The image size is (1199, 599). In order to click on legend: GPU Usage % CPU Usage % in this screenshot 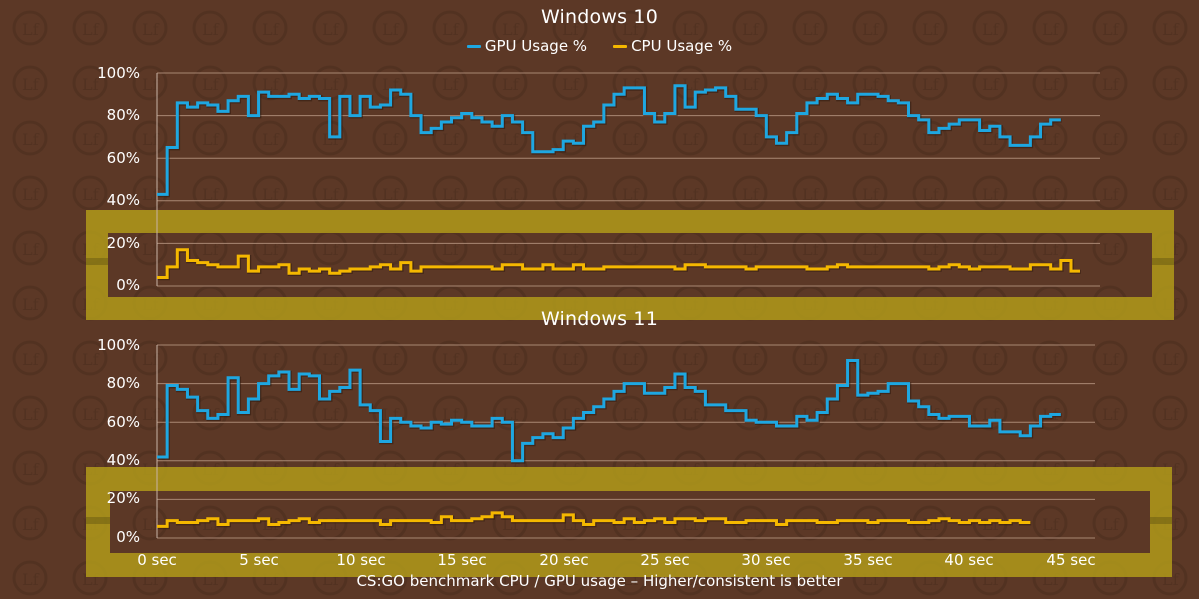, I will do `click(599, 46)`.